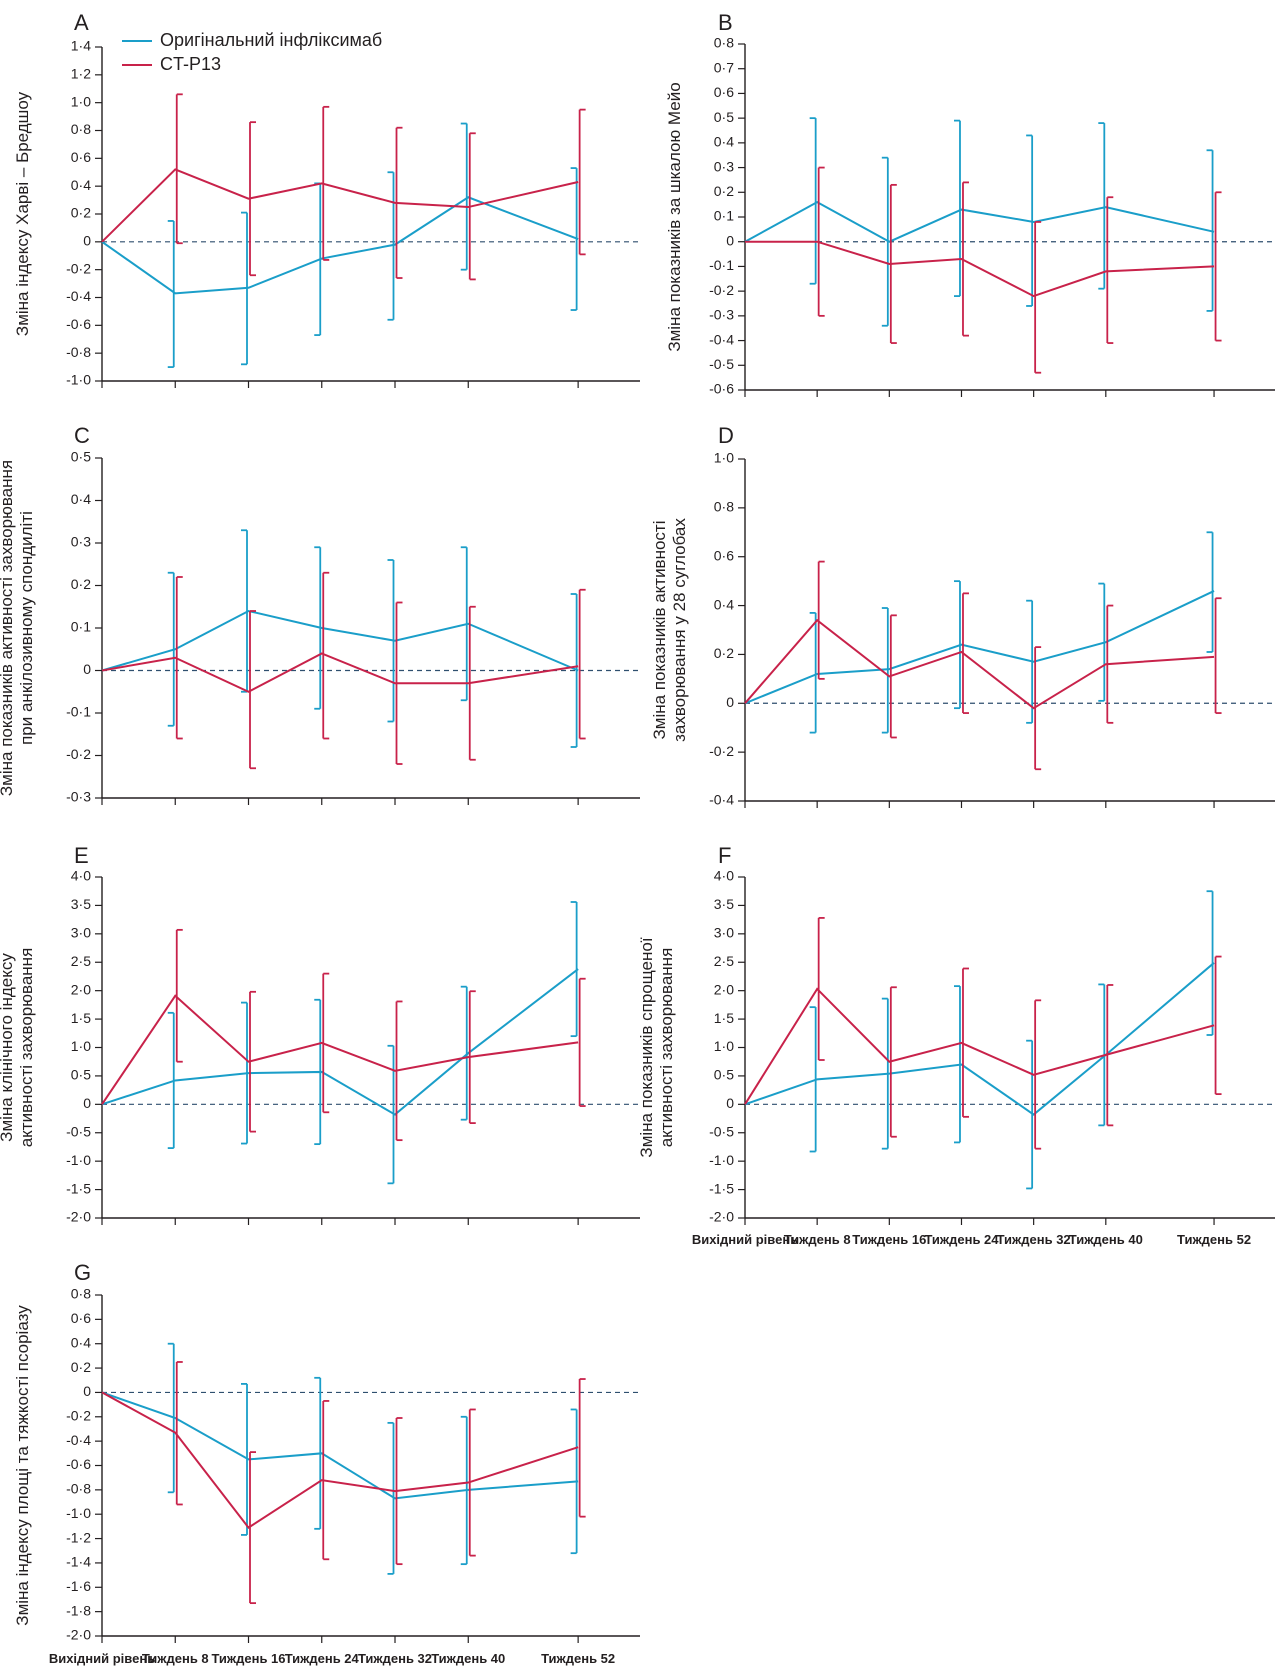 The image size is (1280, 1675). I want to click on panel-letter: G, so click(82, 1272).